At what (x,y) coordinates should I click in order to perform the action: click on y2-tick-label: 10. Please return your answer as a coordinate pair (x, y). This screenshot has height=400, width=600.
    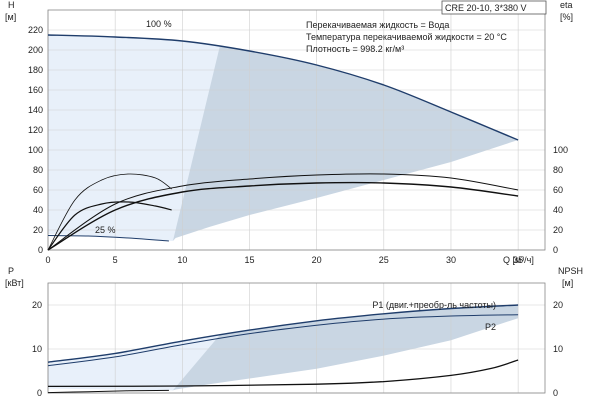
    Looking at the image, I should click on (558, 349).